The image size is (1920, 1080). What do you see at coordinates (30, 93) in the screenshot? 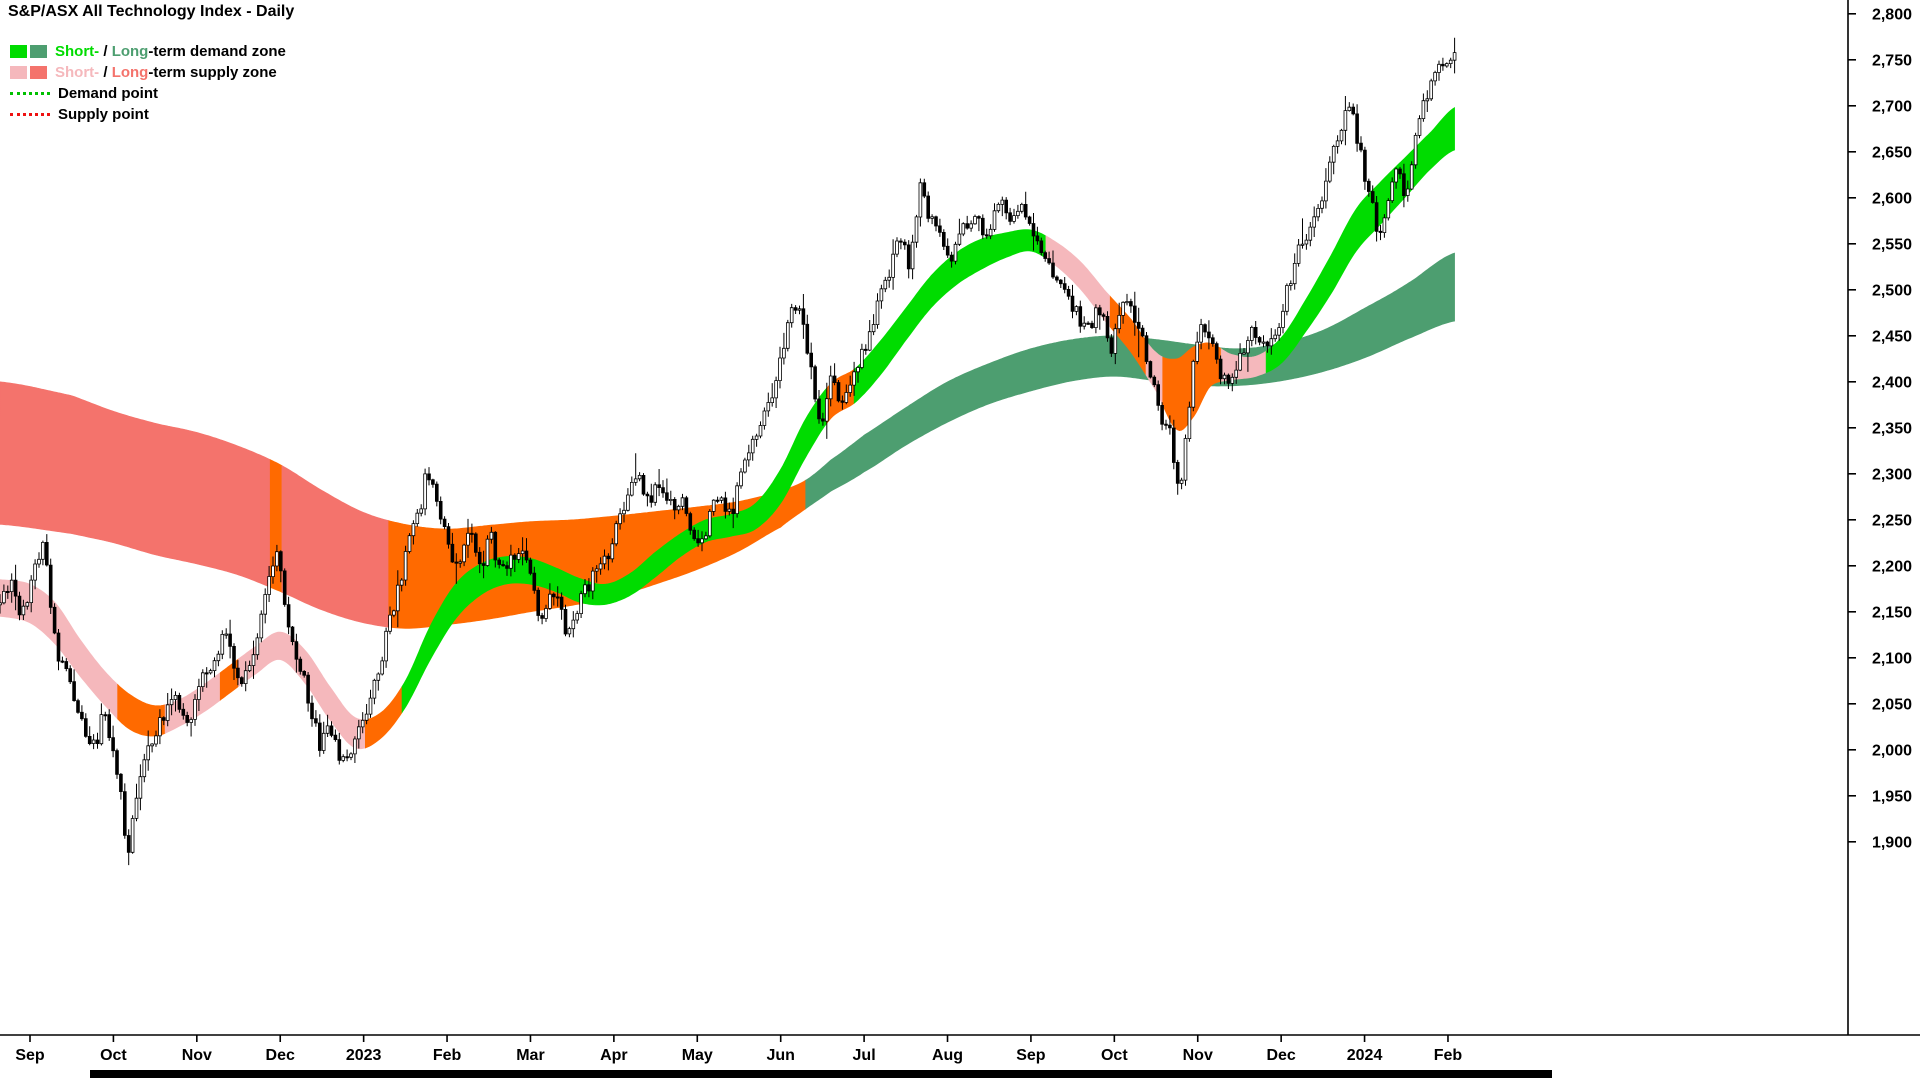
I see `demand-point-line-icon` at bounding box center [30, 93].